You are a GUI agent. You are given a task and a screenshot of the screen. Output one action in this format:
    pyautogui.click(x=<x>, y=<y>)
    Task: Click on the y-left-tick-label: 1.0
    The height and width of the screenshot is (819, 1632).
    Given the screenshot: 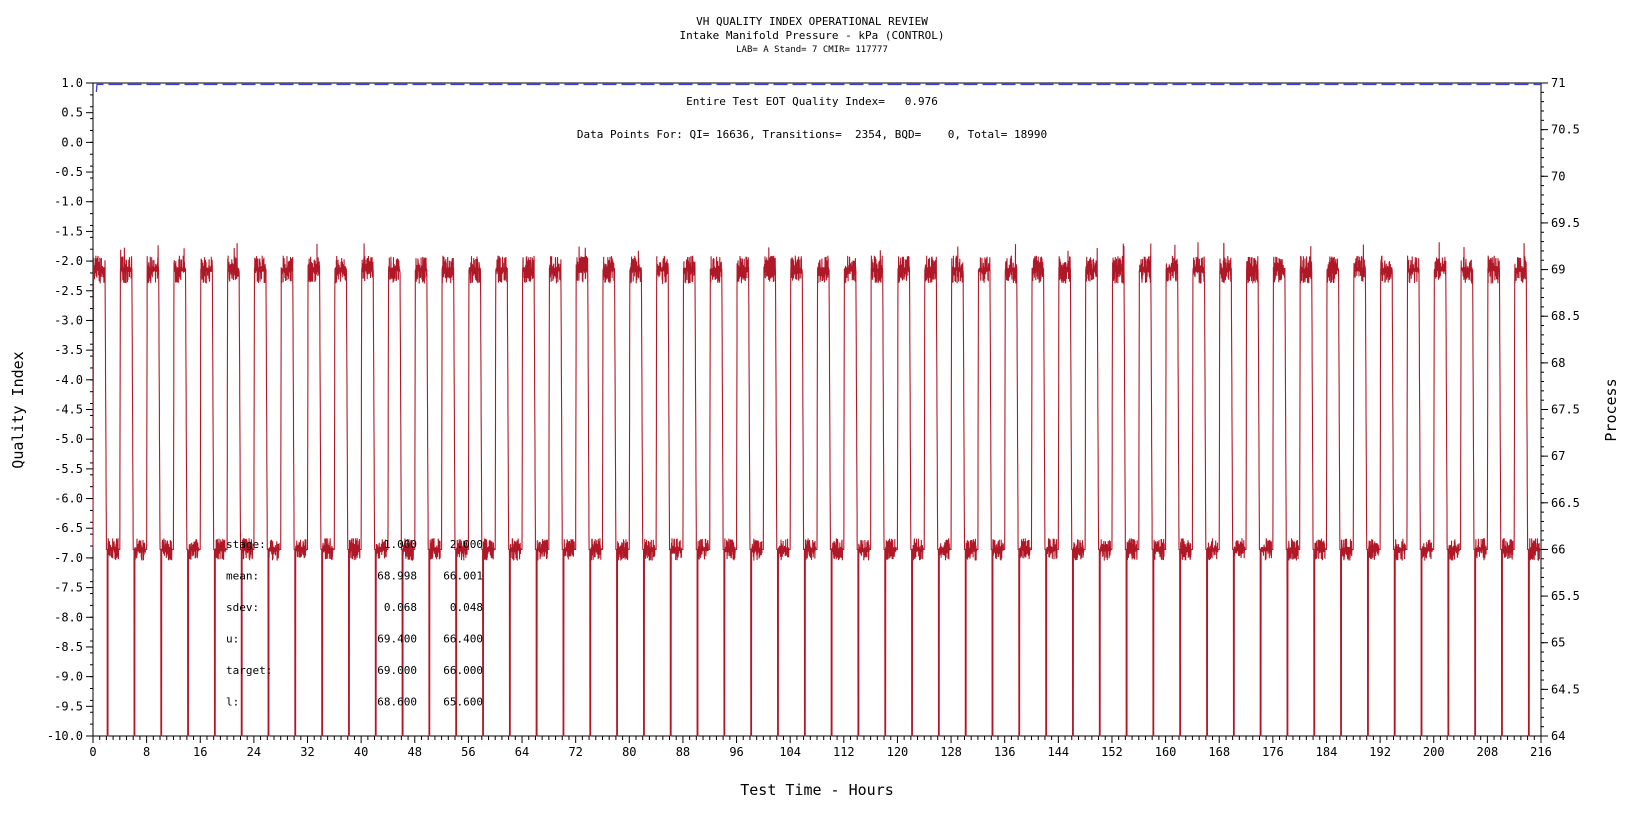 What is the action you would take?
    pyautogui.click(x=72, y=83)
    